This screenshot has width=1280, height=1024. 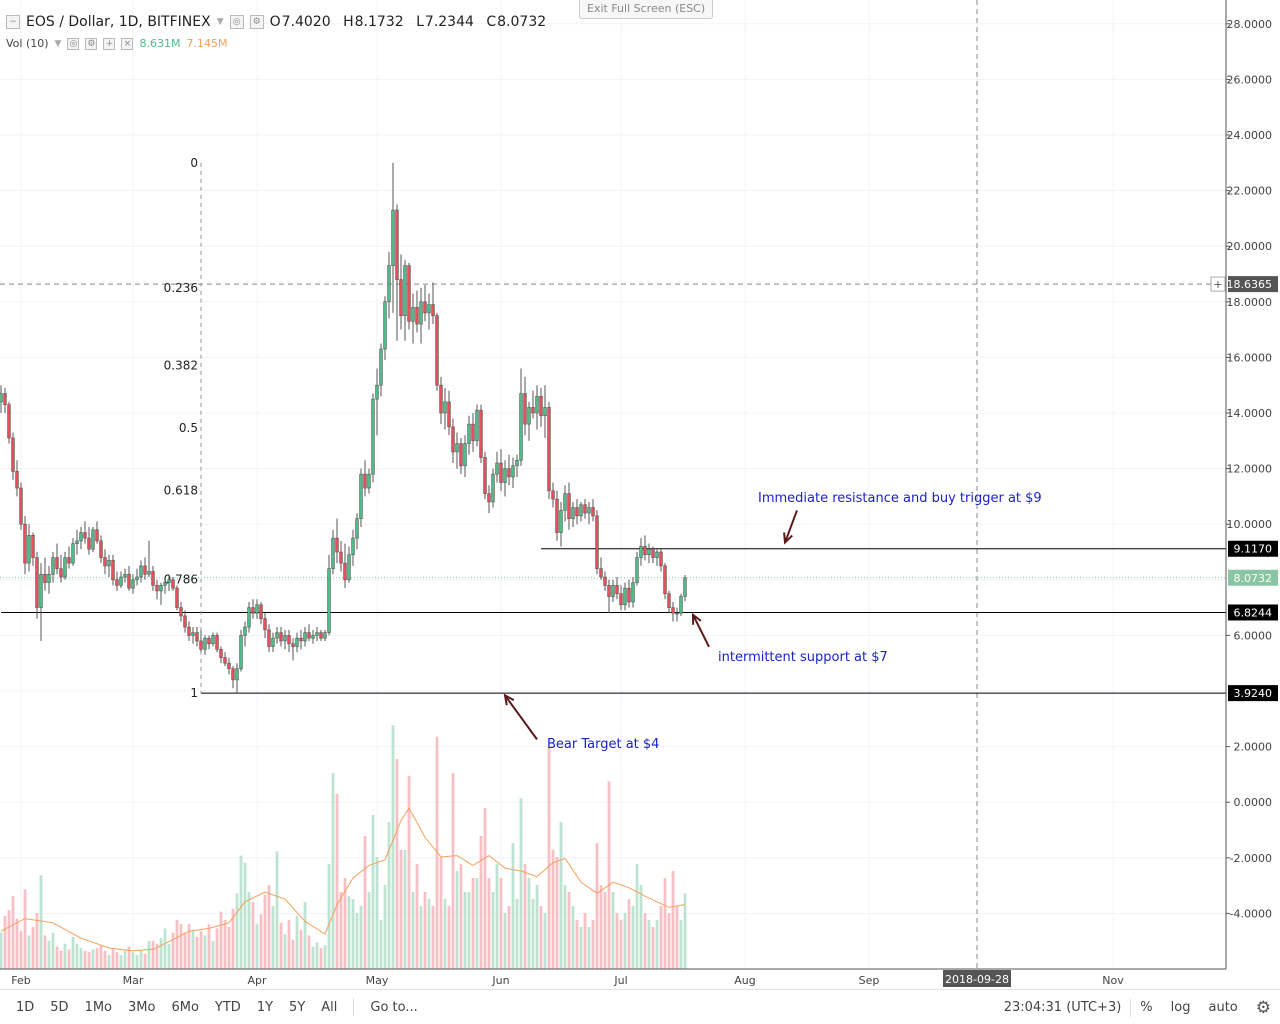 I want to click on close-icon: ×, so click(x=127, y=43).